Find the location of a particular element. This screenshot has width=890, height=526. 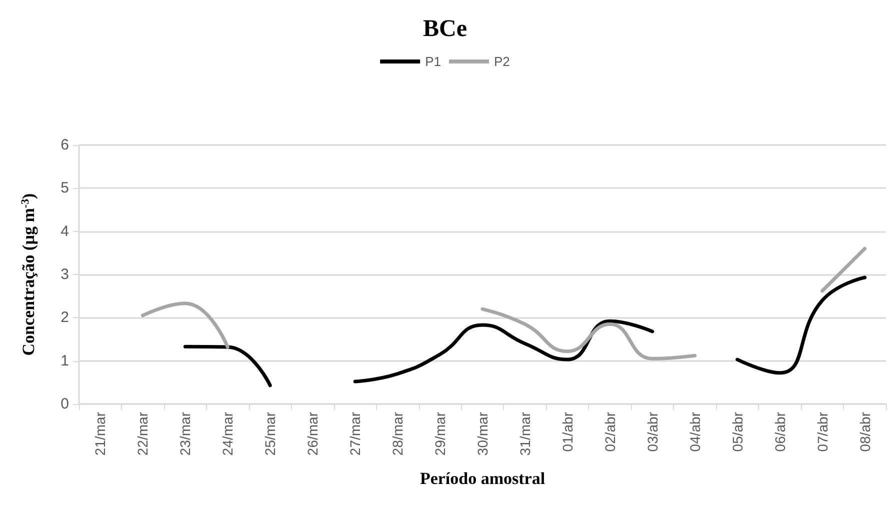

x-tick-label: 26/mar is located at coordinates (312, 434).